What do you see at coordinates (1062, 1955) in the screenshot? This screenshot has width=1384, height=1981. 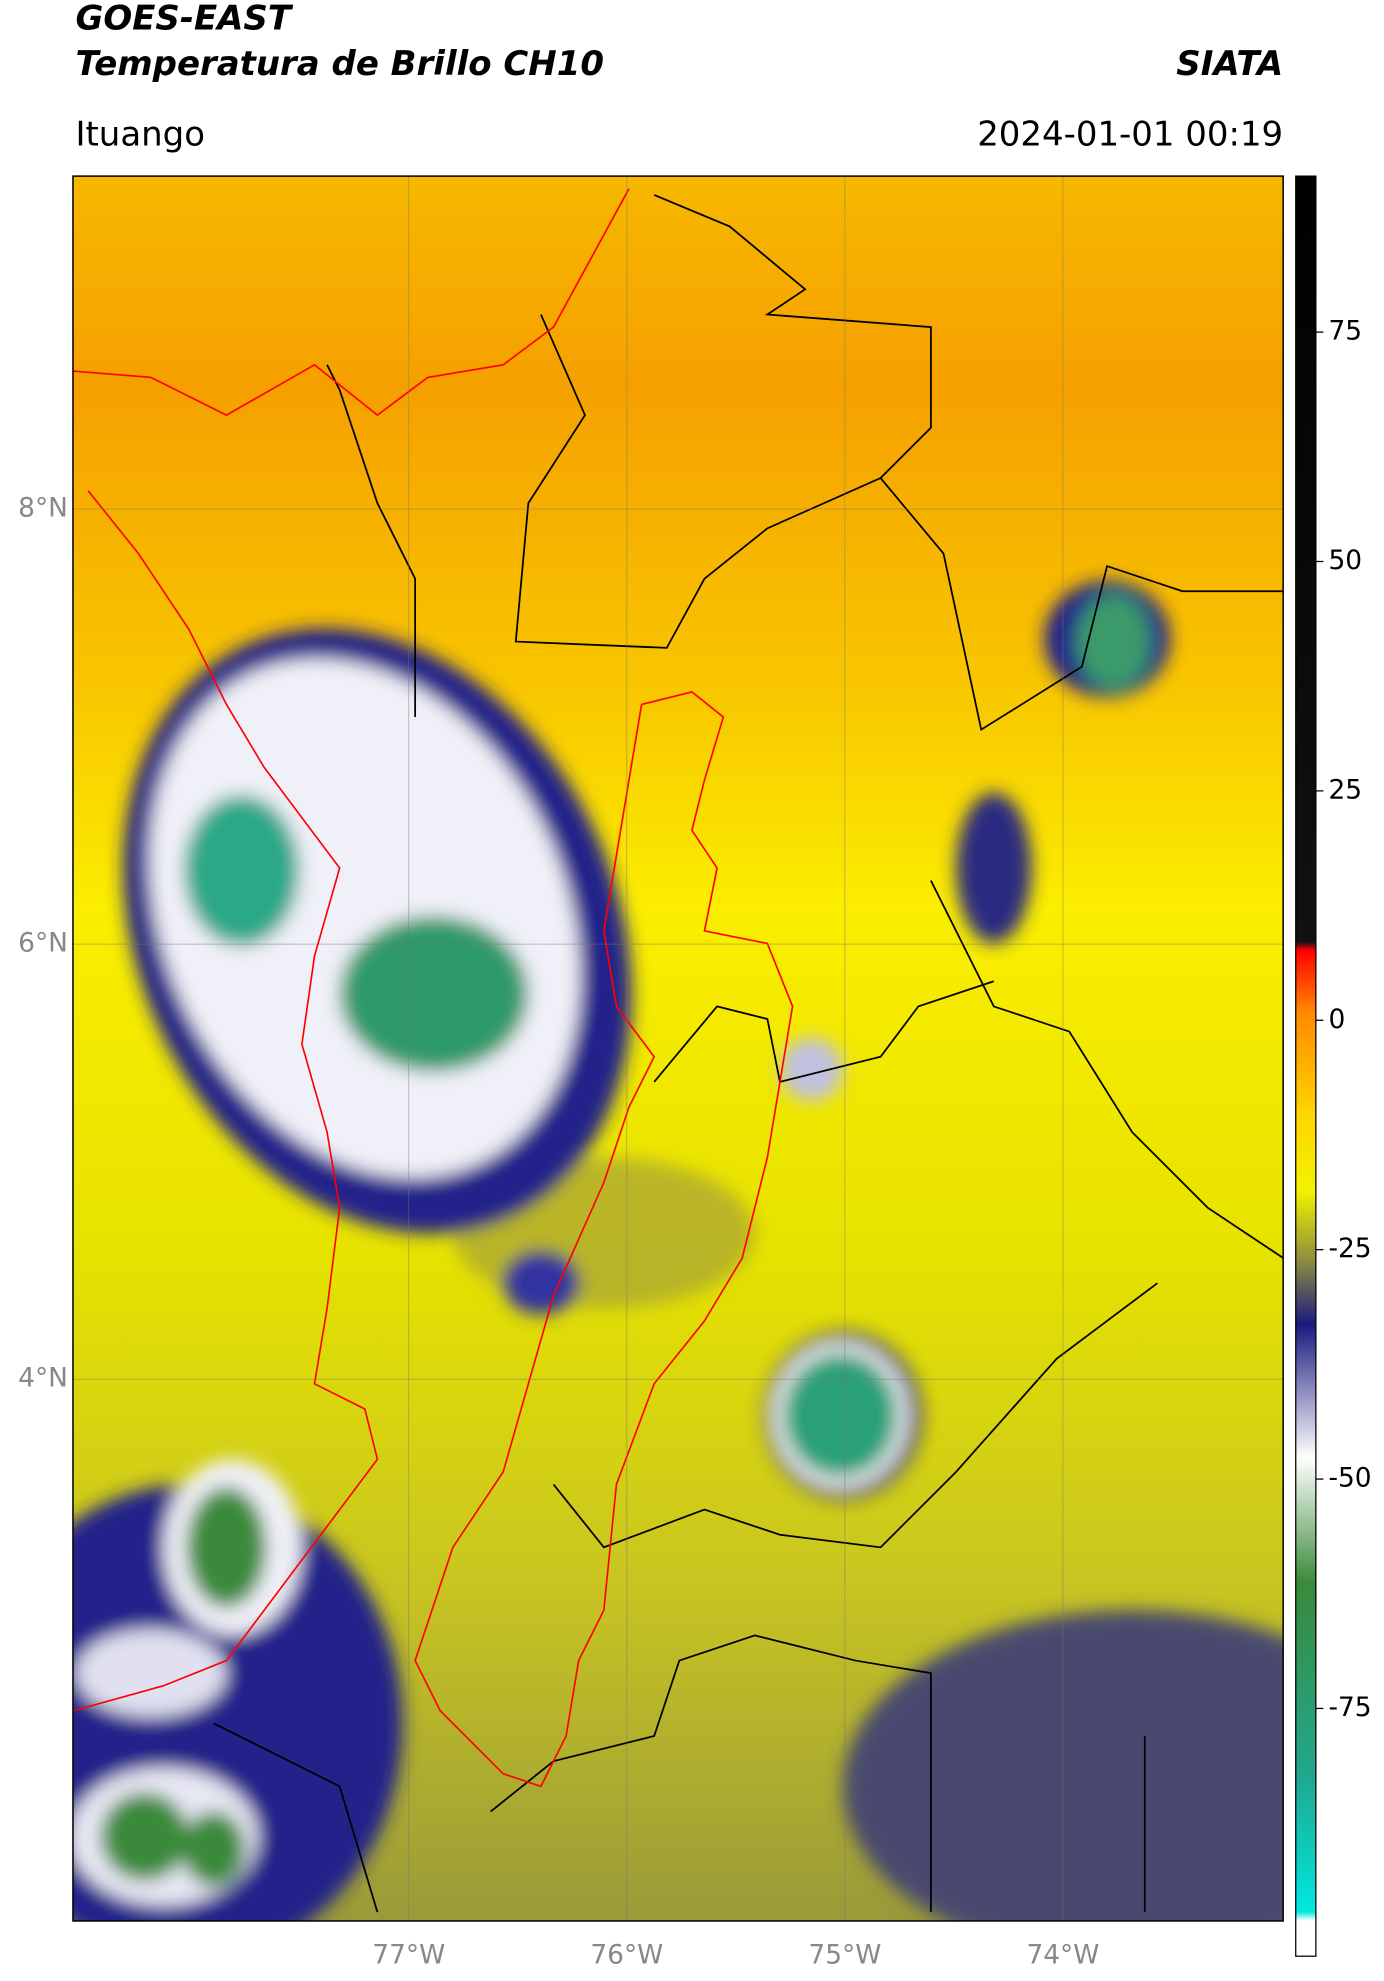 I see `lon-tick-label: 74°W` at bounding box center [1062, 1955].